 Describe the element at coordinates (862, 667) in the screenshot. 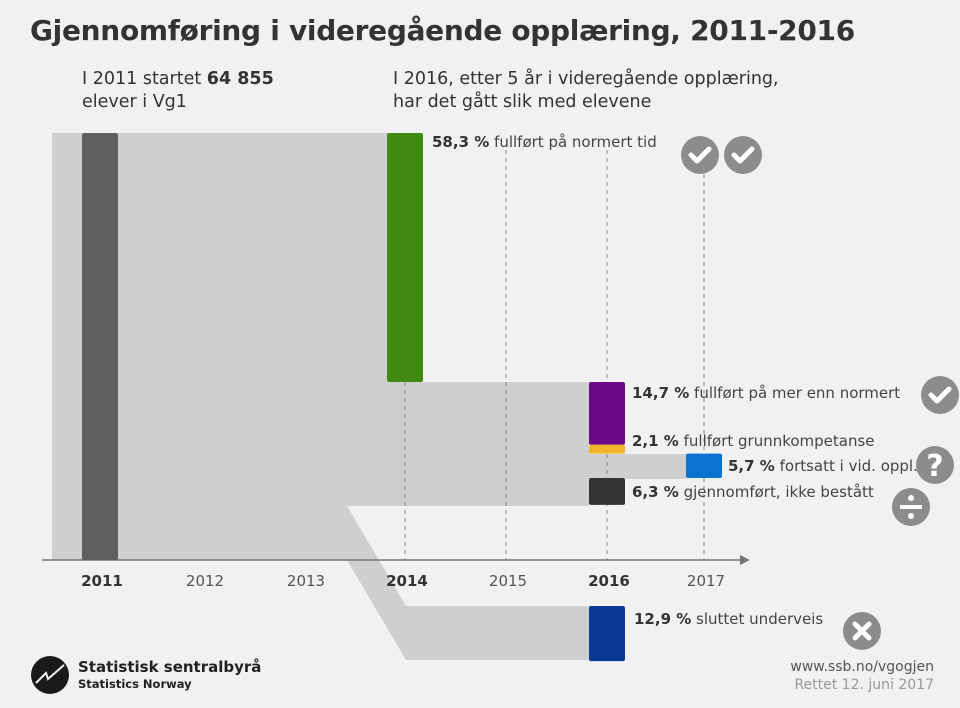

I see `source-url: www.ssb.no/vgogjen` at that location.